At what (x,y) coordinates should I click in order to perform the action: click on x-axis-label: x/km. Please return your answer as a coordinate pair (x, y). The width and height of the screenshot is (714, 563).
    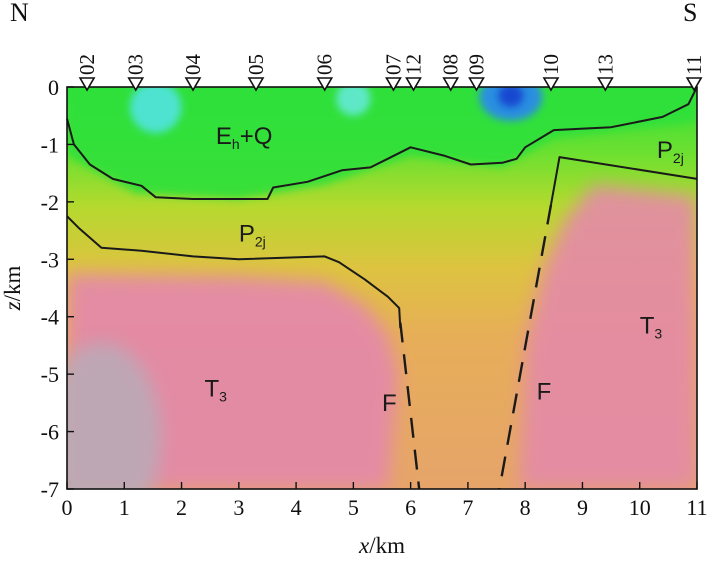
    Looking at the image, I should click on (381, 545).